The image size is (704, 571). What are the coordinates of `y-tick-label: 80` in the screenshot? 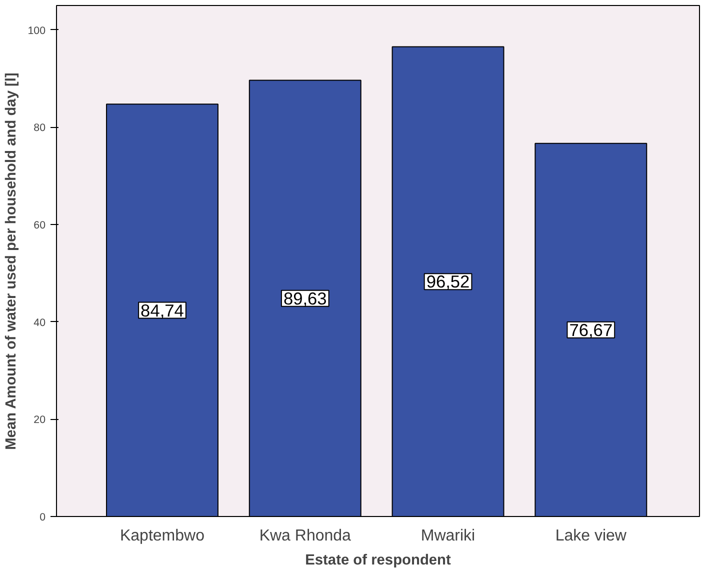 It's located at (40, 128).